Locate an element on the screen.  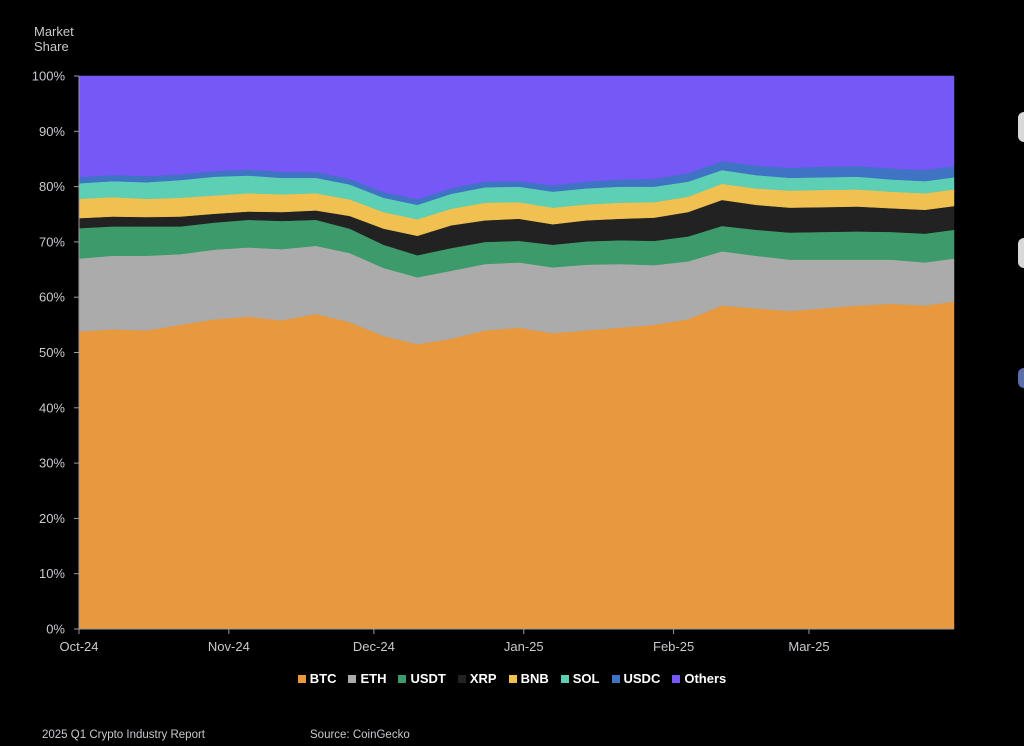
legend-item-xrp: XRP is located at coordinates (477, 678).